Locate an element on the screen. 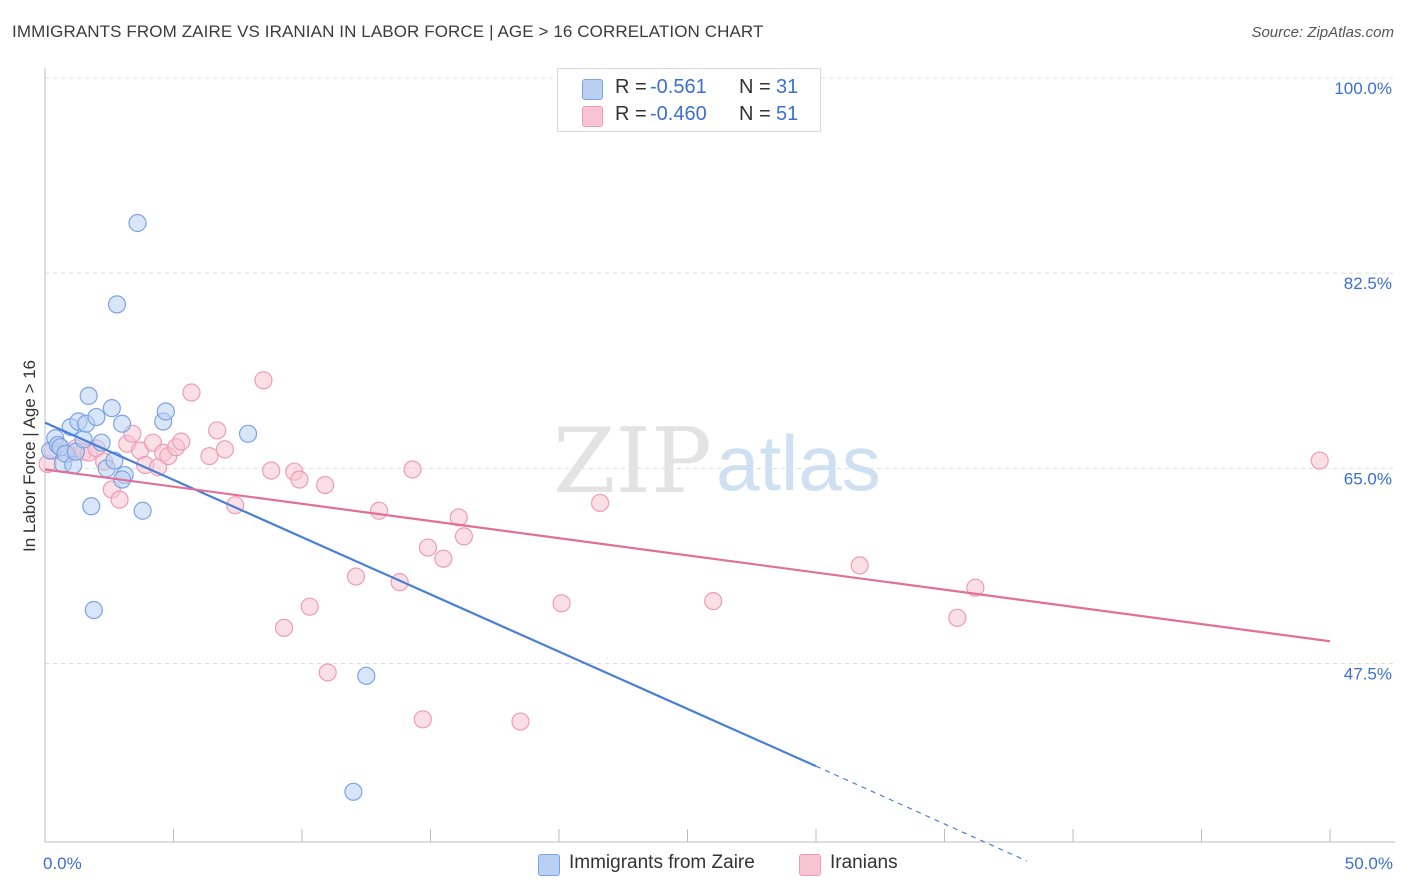  y-tick-label: 65.0% is located at coordinates (1368, 478).